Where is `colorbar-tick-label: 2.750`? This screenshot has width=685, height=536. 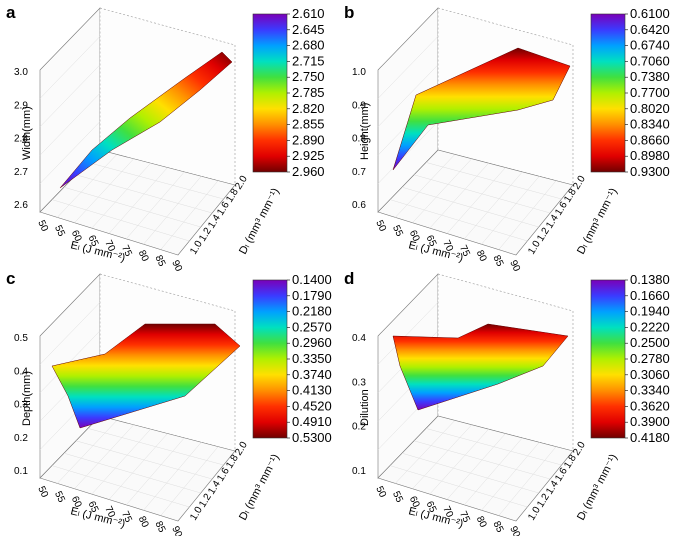 colorbar-tick-label: 2.750 is located at coordinates (308, 76).